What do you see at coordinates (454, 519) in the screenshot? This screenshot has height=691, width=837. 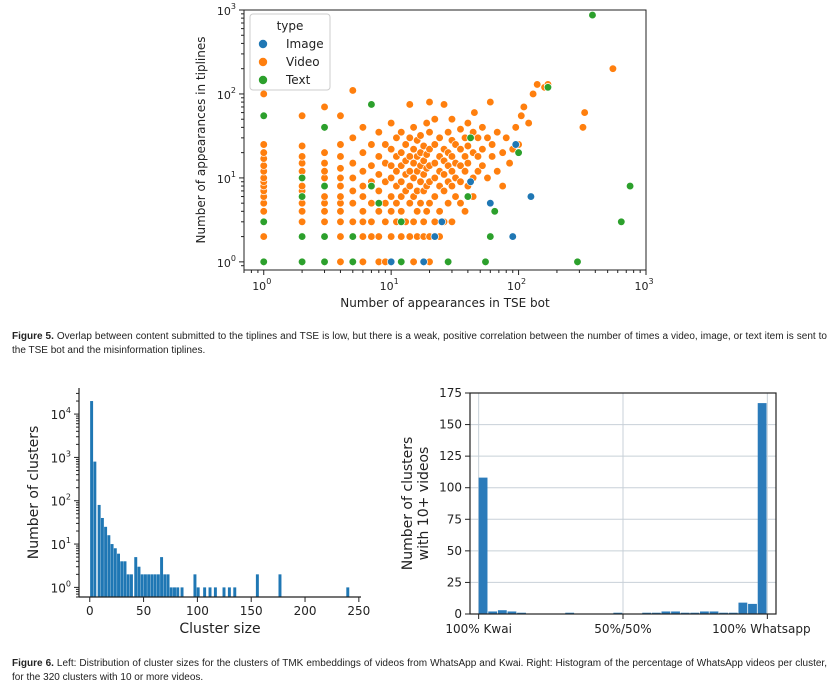 I see `whatsapp-y-tick-label: 75` at bounding box center [454, 519].